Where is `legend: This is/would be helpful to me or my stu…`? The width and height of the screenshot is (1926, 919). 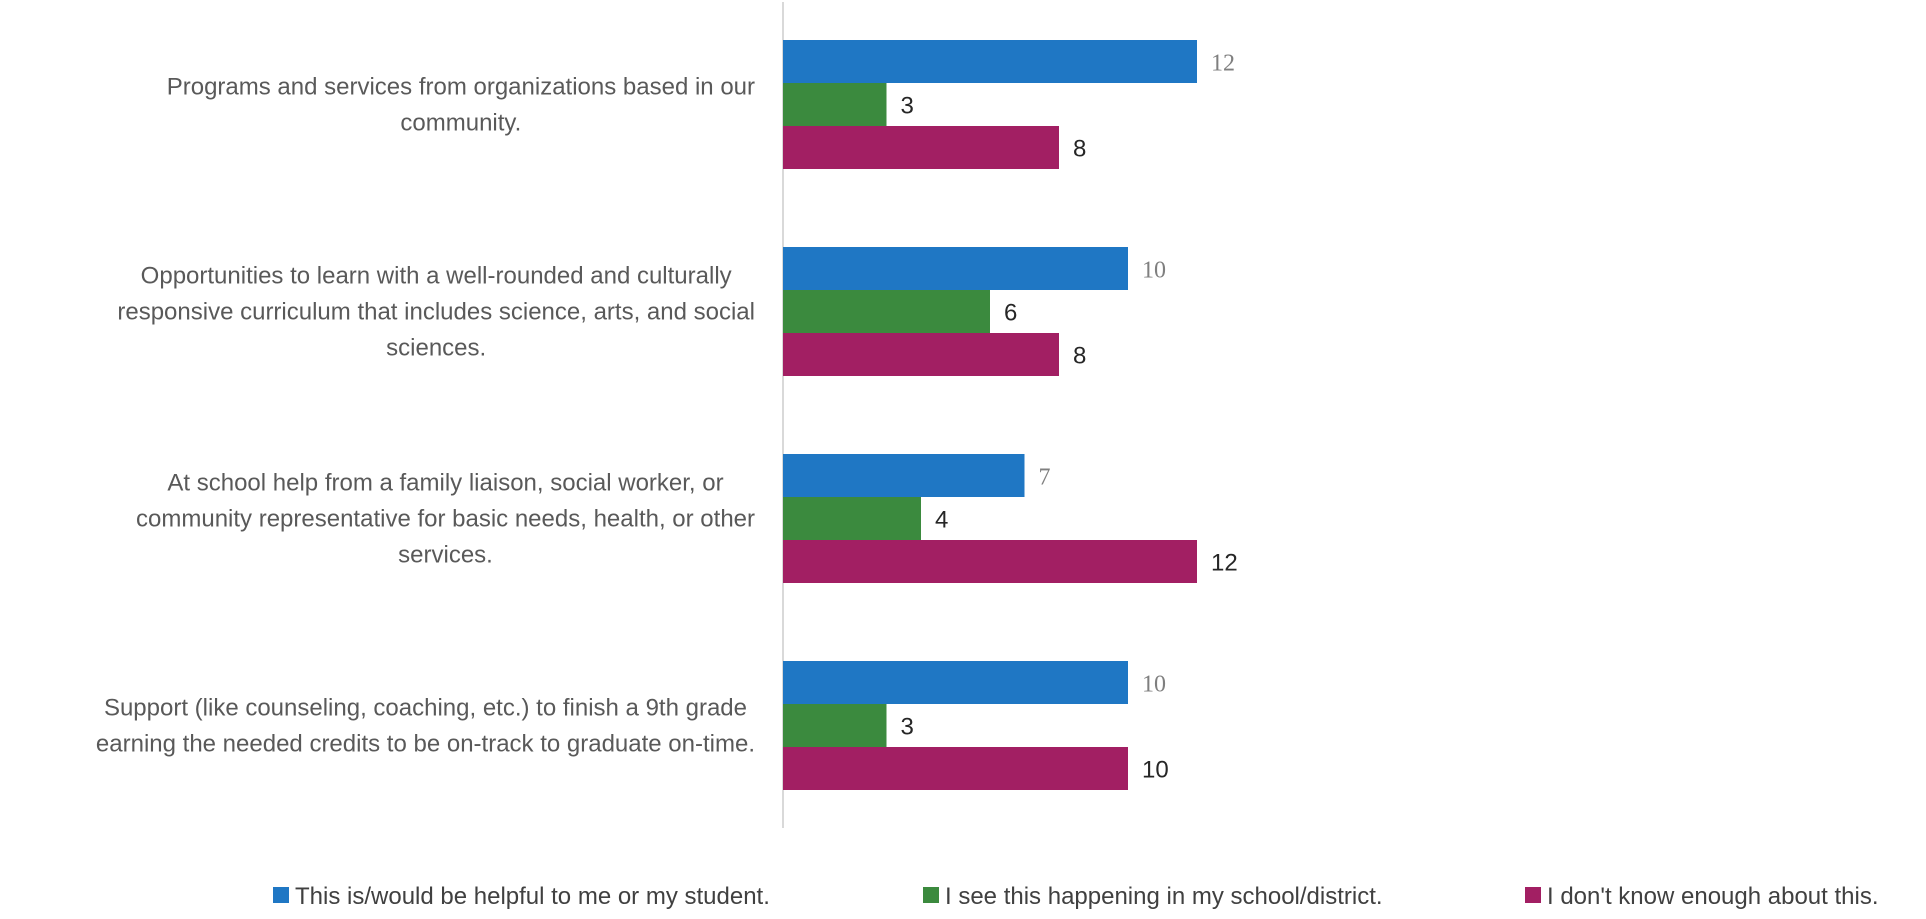
legend: This is/would be helpful to me or my stu… is located at coordinates (1076, 896).